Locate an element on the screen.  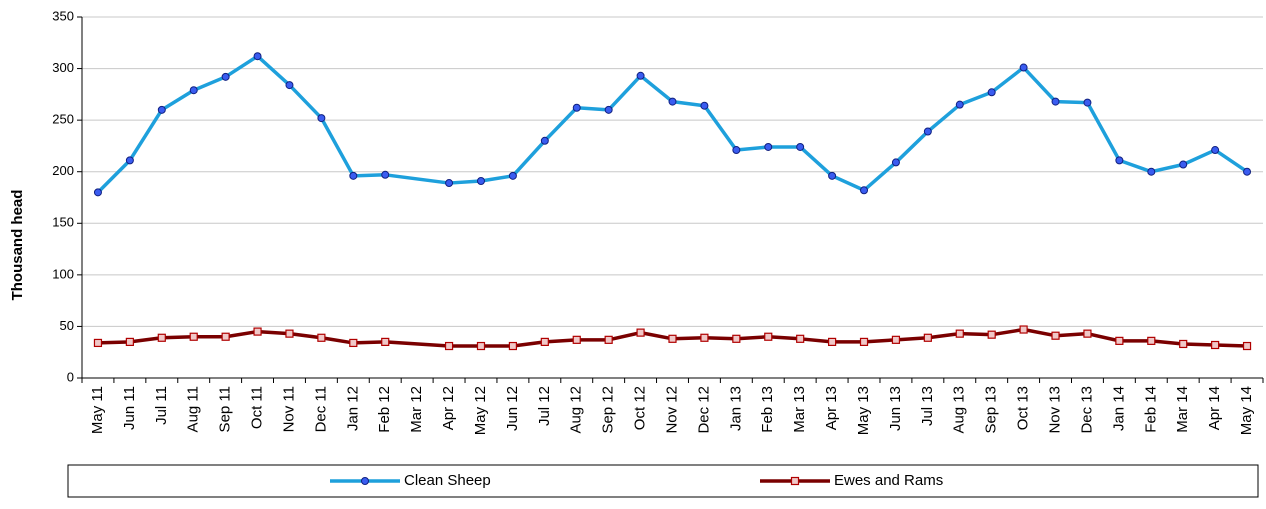
x-tick-label: Jul 11 is located at coordinates (161, 405).